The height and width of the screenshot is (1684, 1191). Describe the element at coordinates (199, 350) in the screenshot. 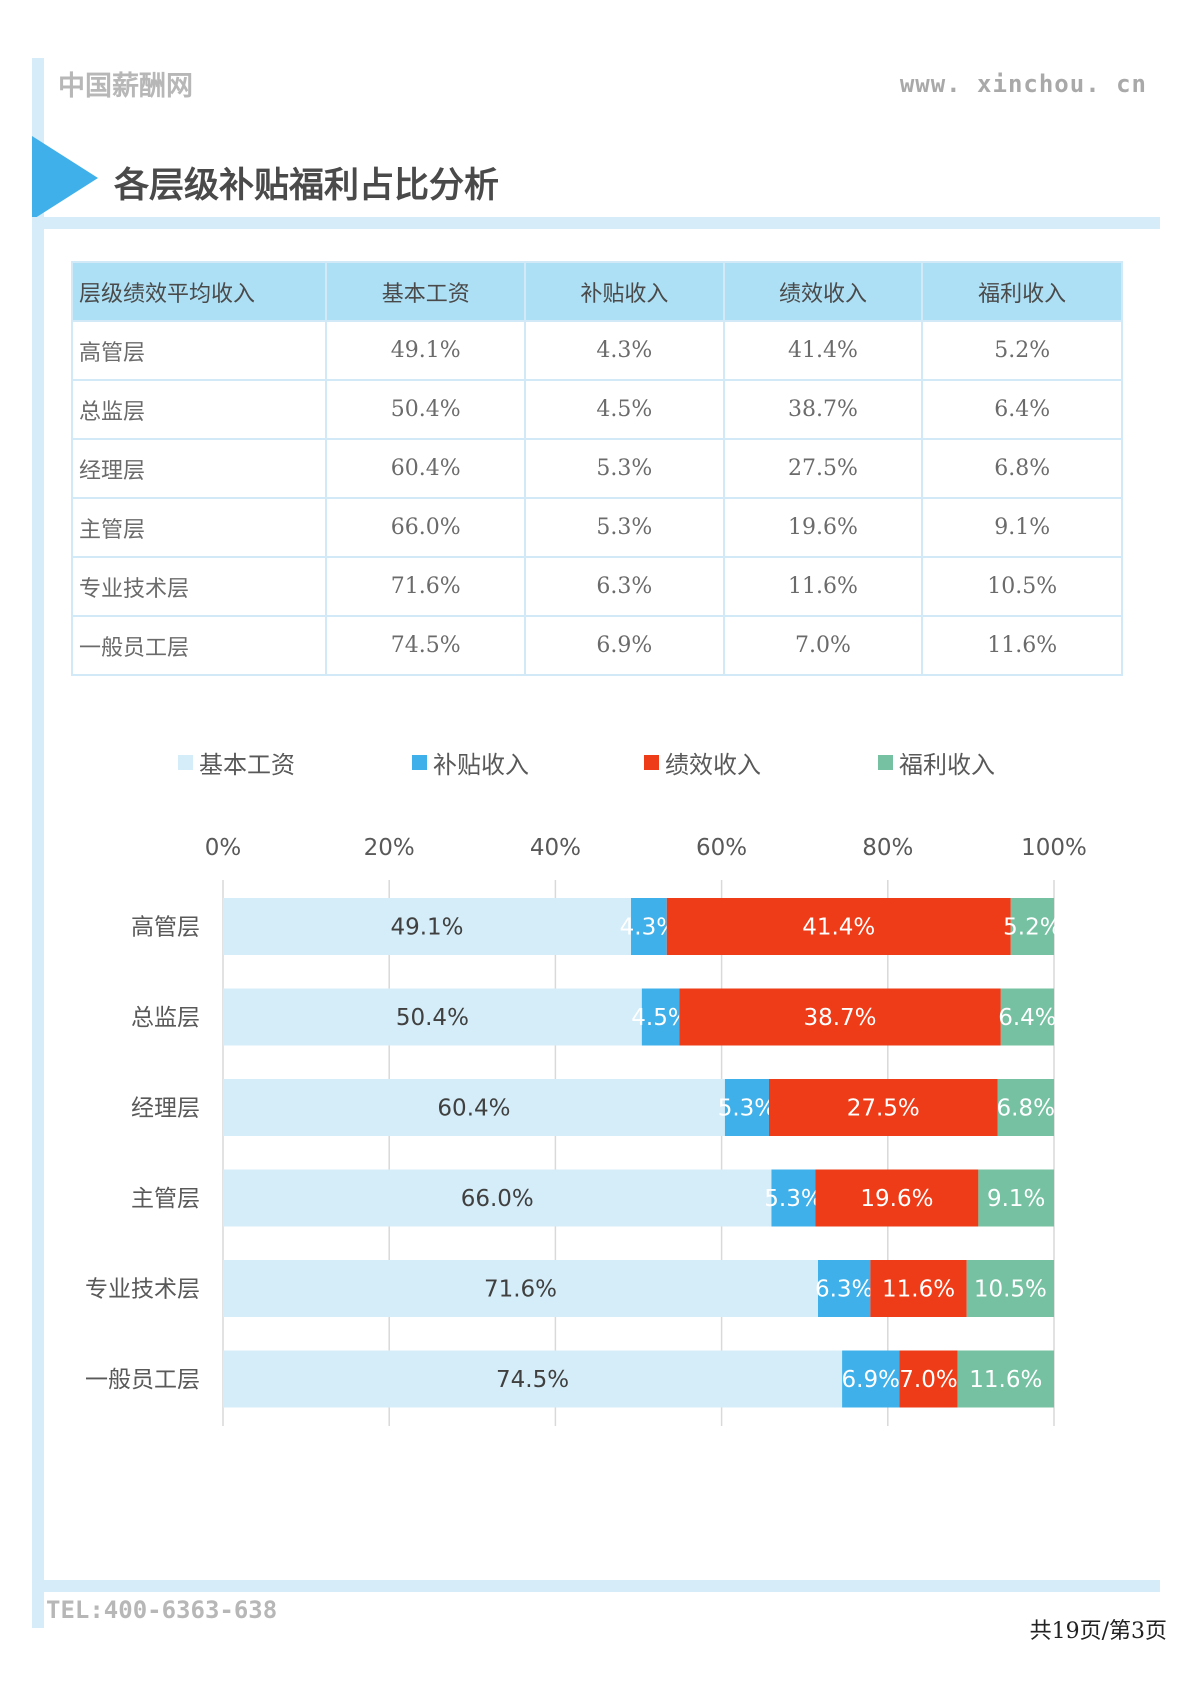

I see `table-cell: 高管层` at that location.